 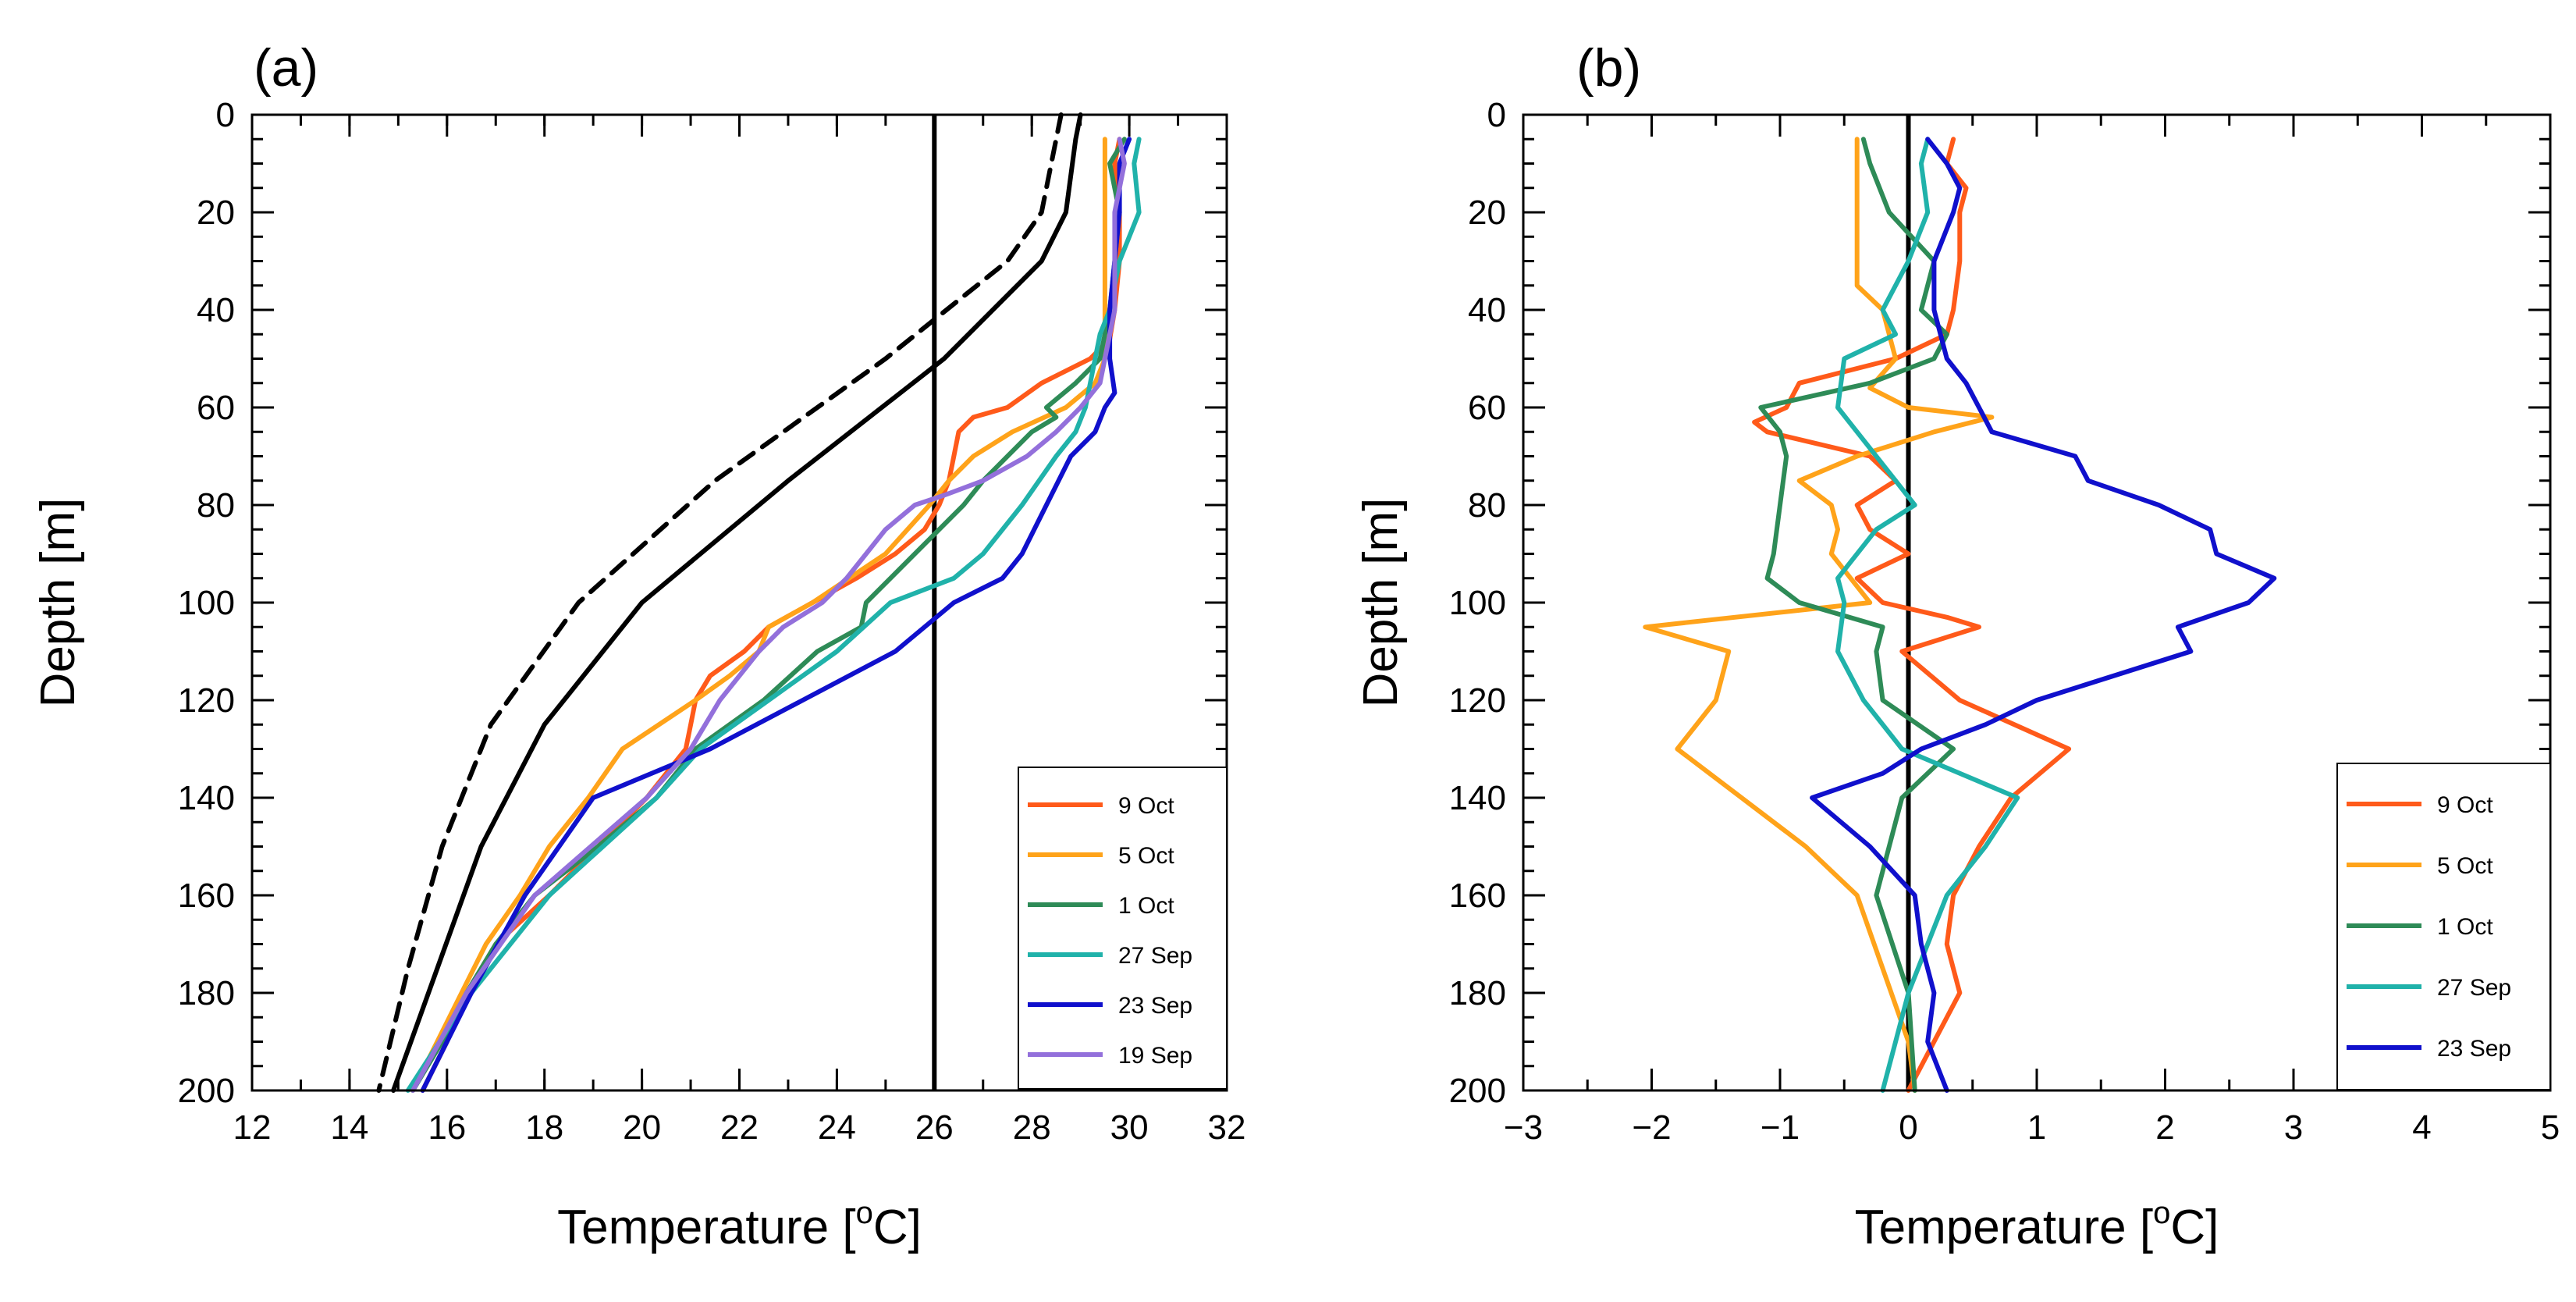 What do you see at coordinates (253, 1127) in the screenshot?
I see `x-tick-label: 12` at bounding box center [253, 1127].